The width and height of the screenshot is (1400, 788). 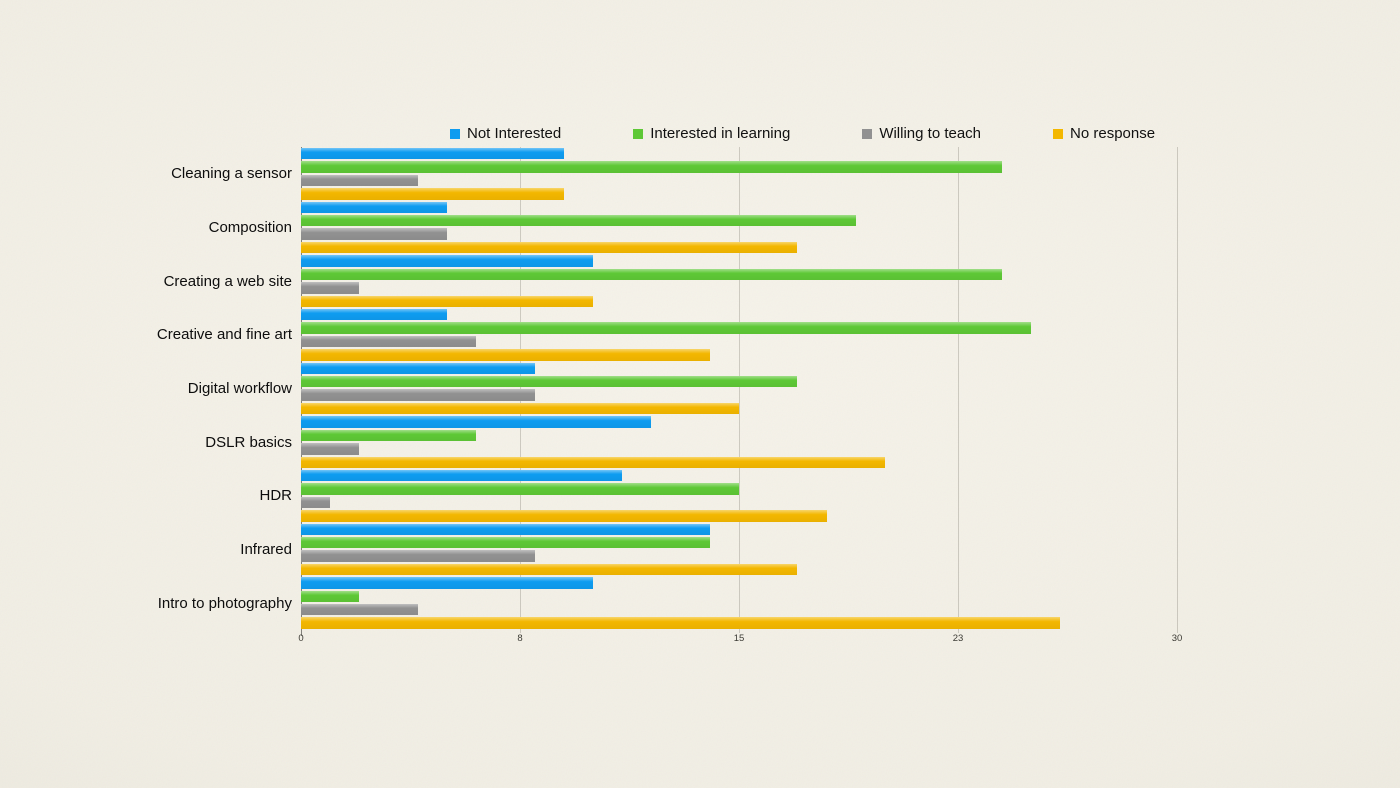 I want to click on category-row: Infrared, so click(x=700, y=550).